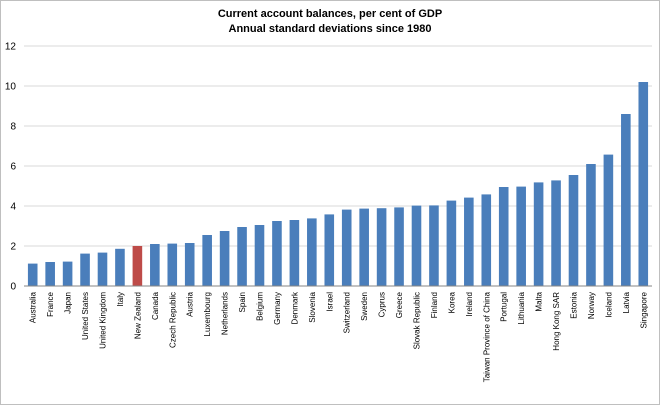  I want to click on bar-united-kingdom, so click(102, 269).